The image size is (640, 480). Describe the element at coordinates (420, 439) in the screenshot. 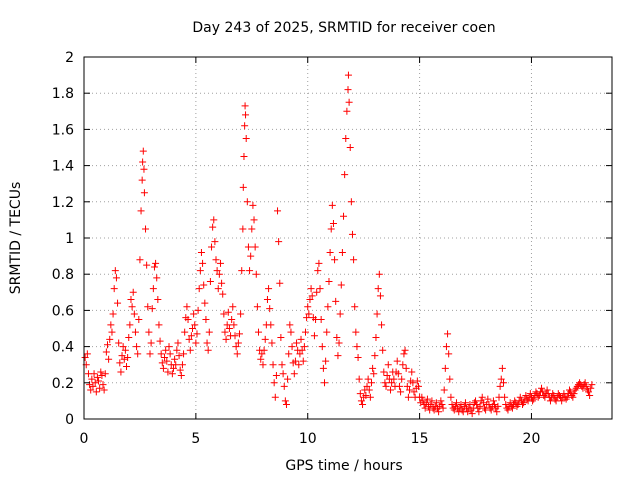

I see `x-tick-label: 15` at that location.